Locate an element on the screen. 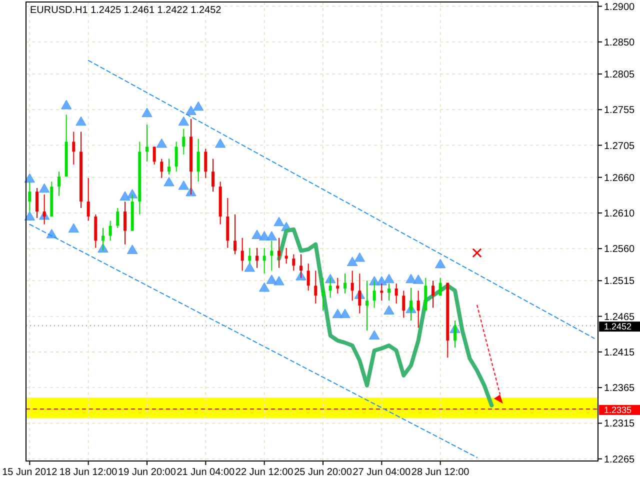 This screenshot has height=480, width=640. x-tick-label: 15 Jun 2012 is located at coordinates (30, 472).